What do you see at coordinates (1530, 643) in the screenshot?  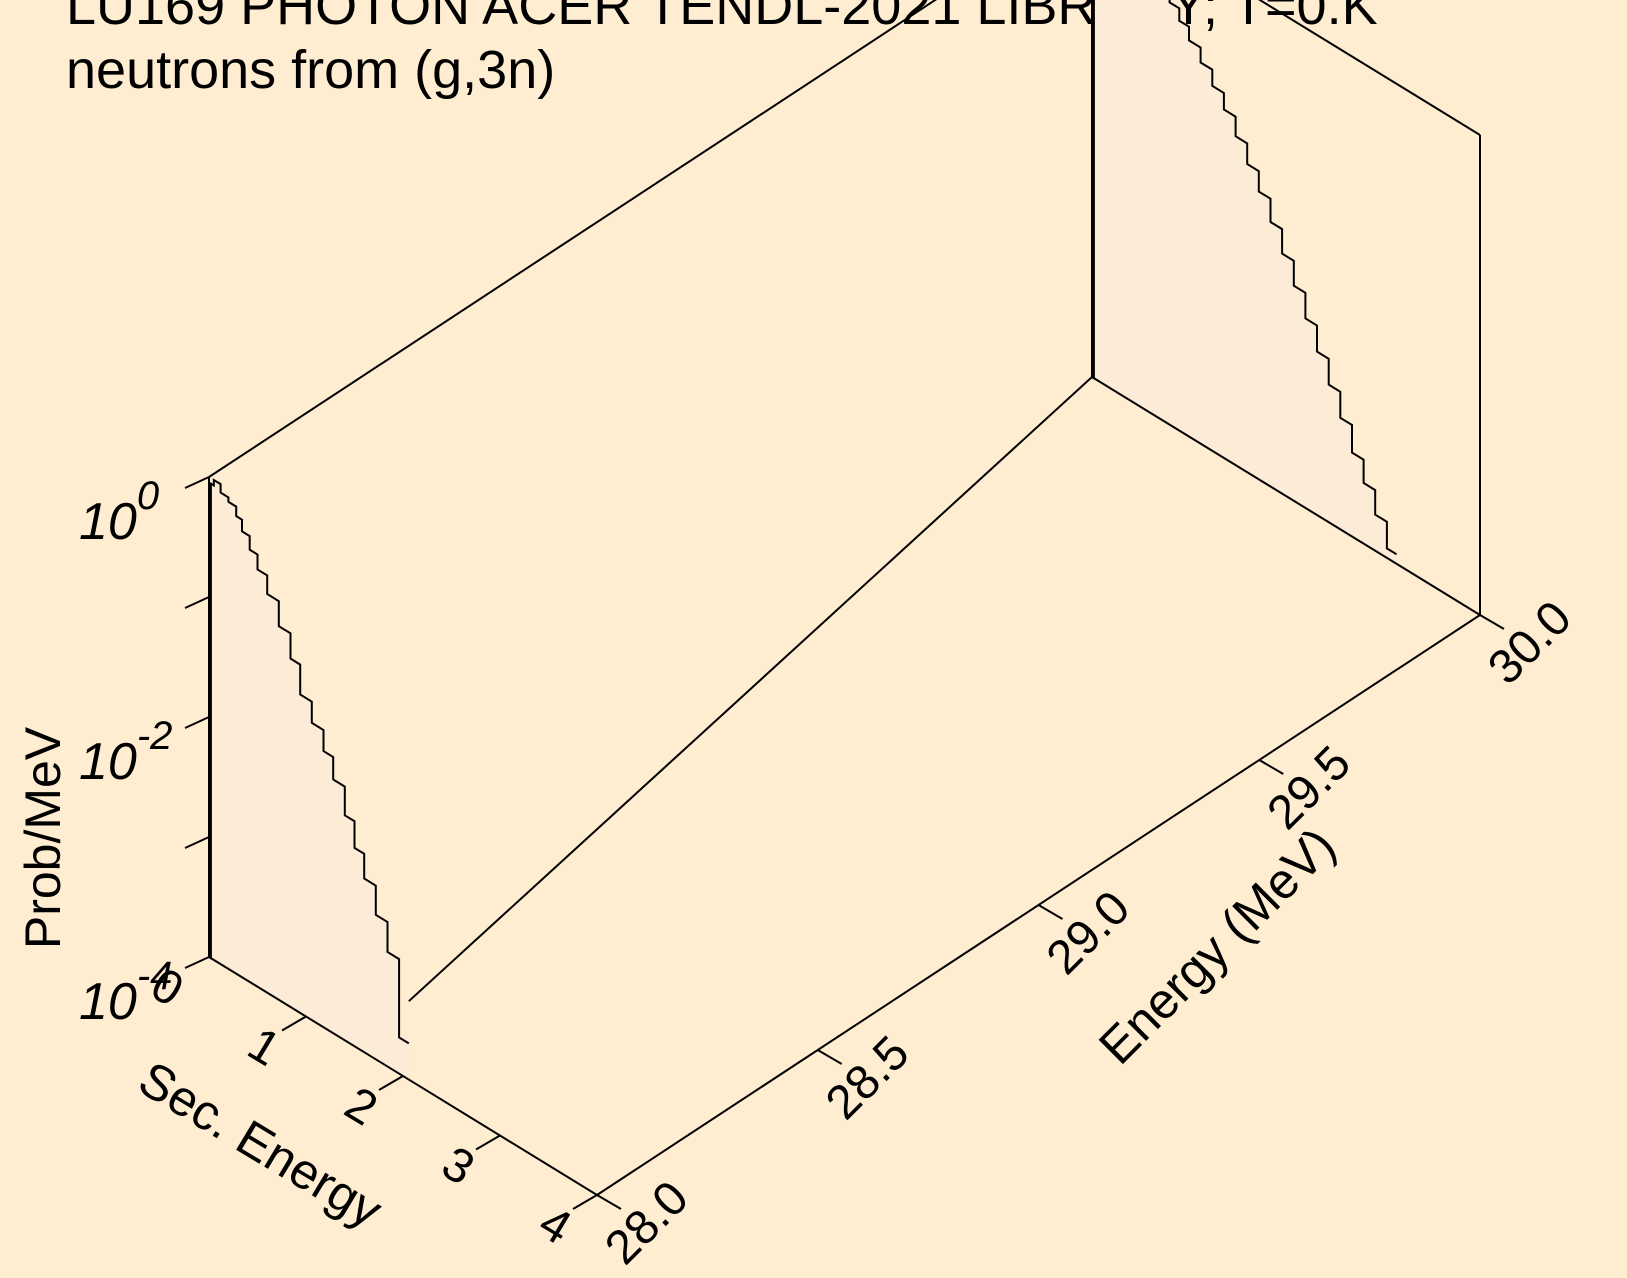 I see `y-tick-label: 30.0` at bounding box center [1530, 643].